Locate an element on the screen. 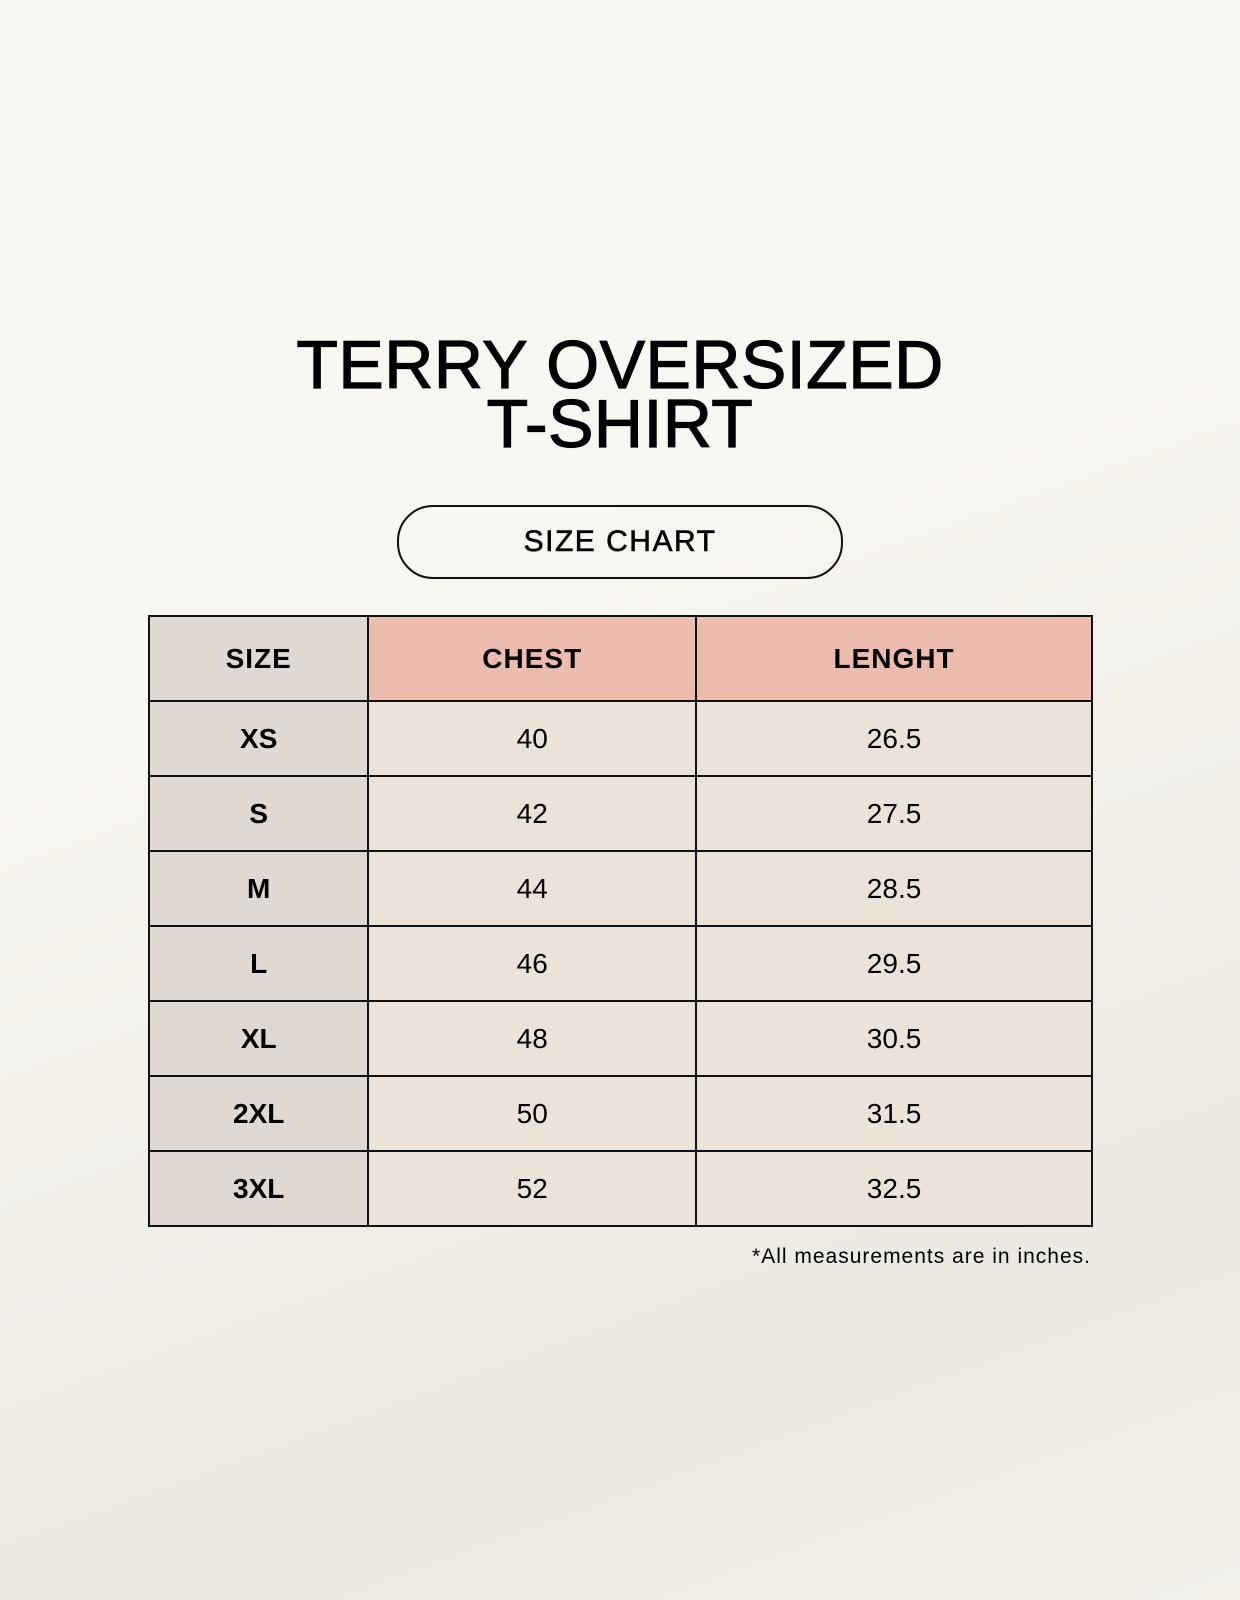 The width and height of the screenshot is (1240, 1600). table-row: L 46 29.5 is located at coordinates (620, 963).